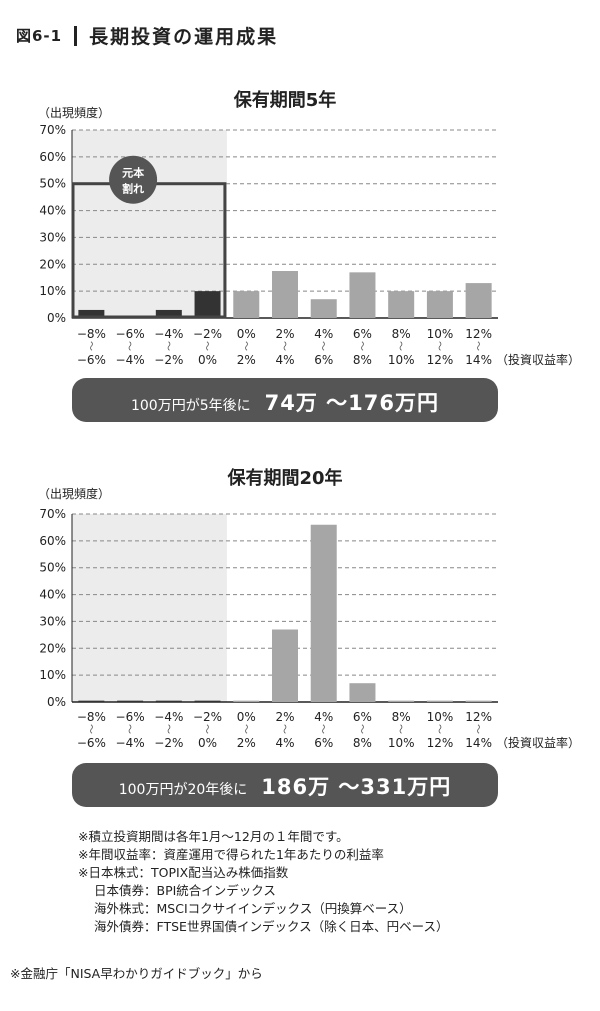 The height and width of the screenshot is (1011, 600). What do you see at coordinates (74, 112) in the screenshot?
I see `y-axis-label: （出現頻度）` at bounding box center [74, 112].